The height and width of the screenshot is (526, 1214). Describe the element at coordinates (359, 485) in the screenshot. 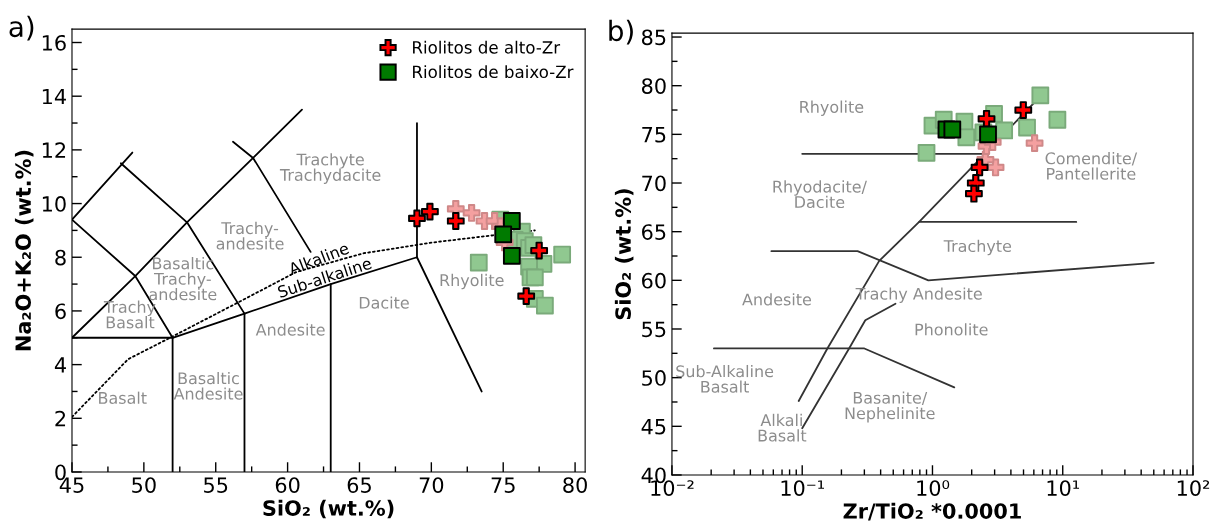

I see `x-tick-label: 65` at that location.